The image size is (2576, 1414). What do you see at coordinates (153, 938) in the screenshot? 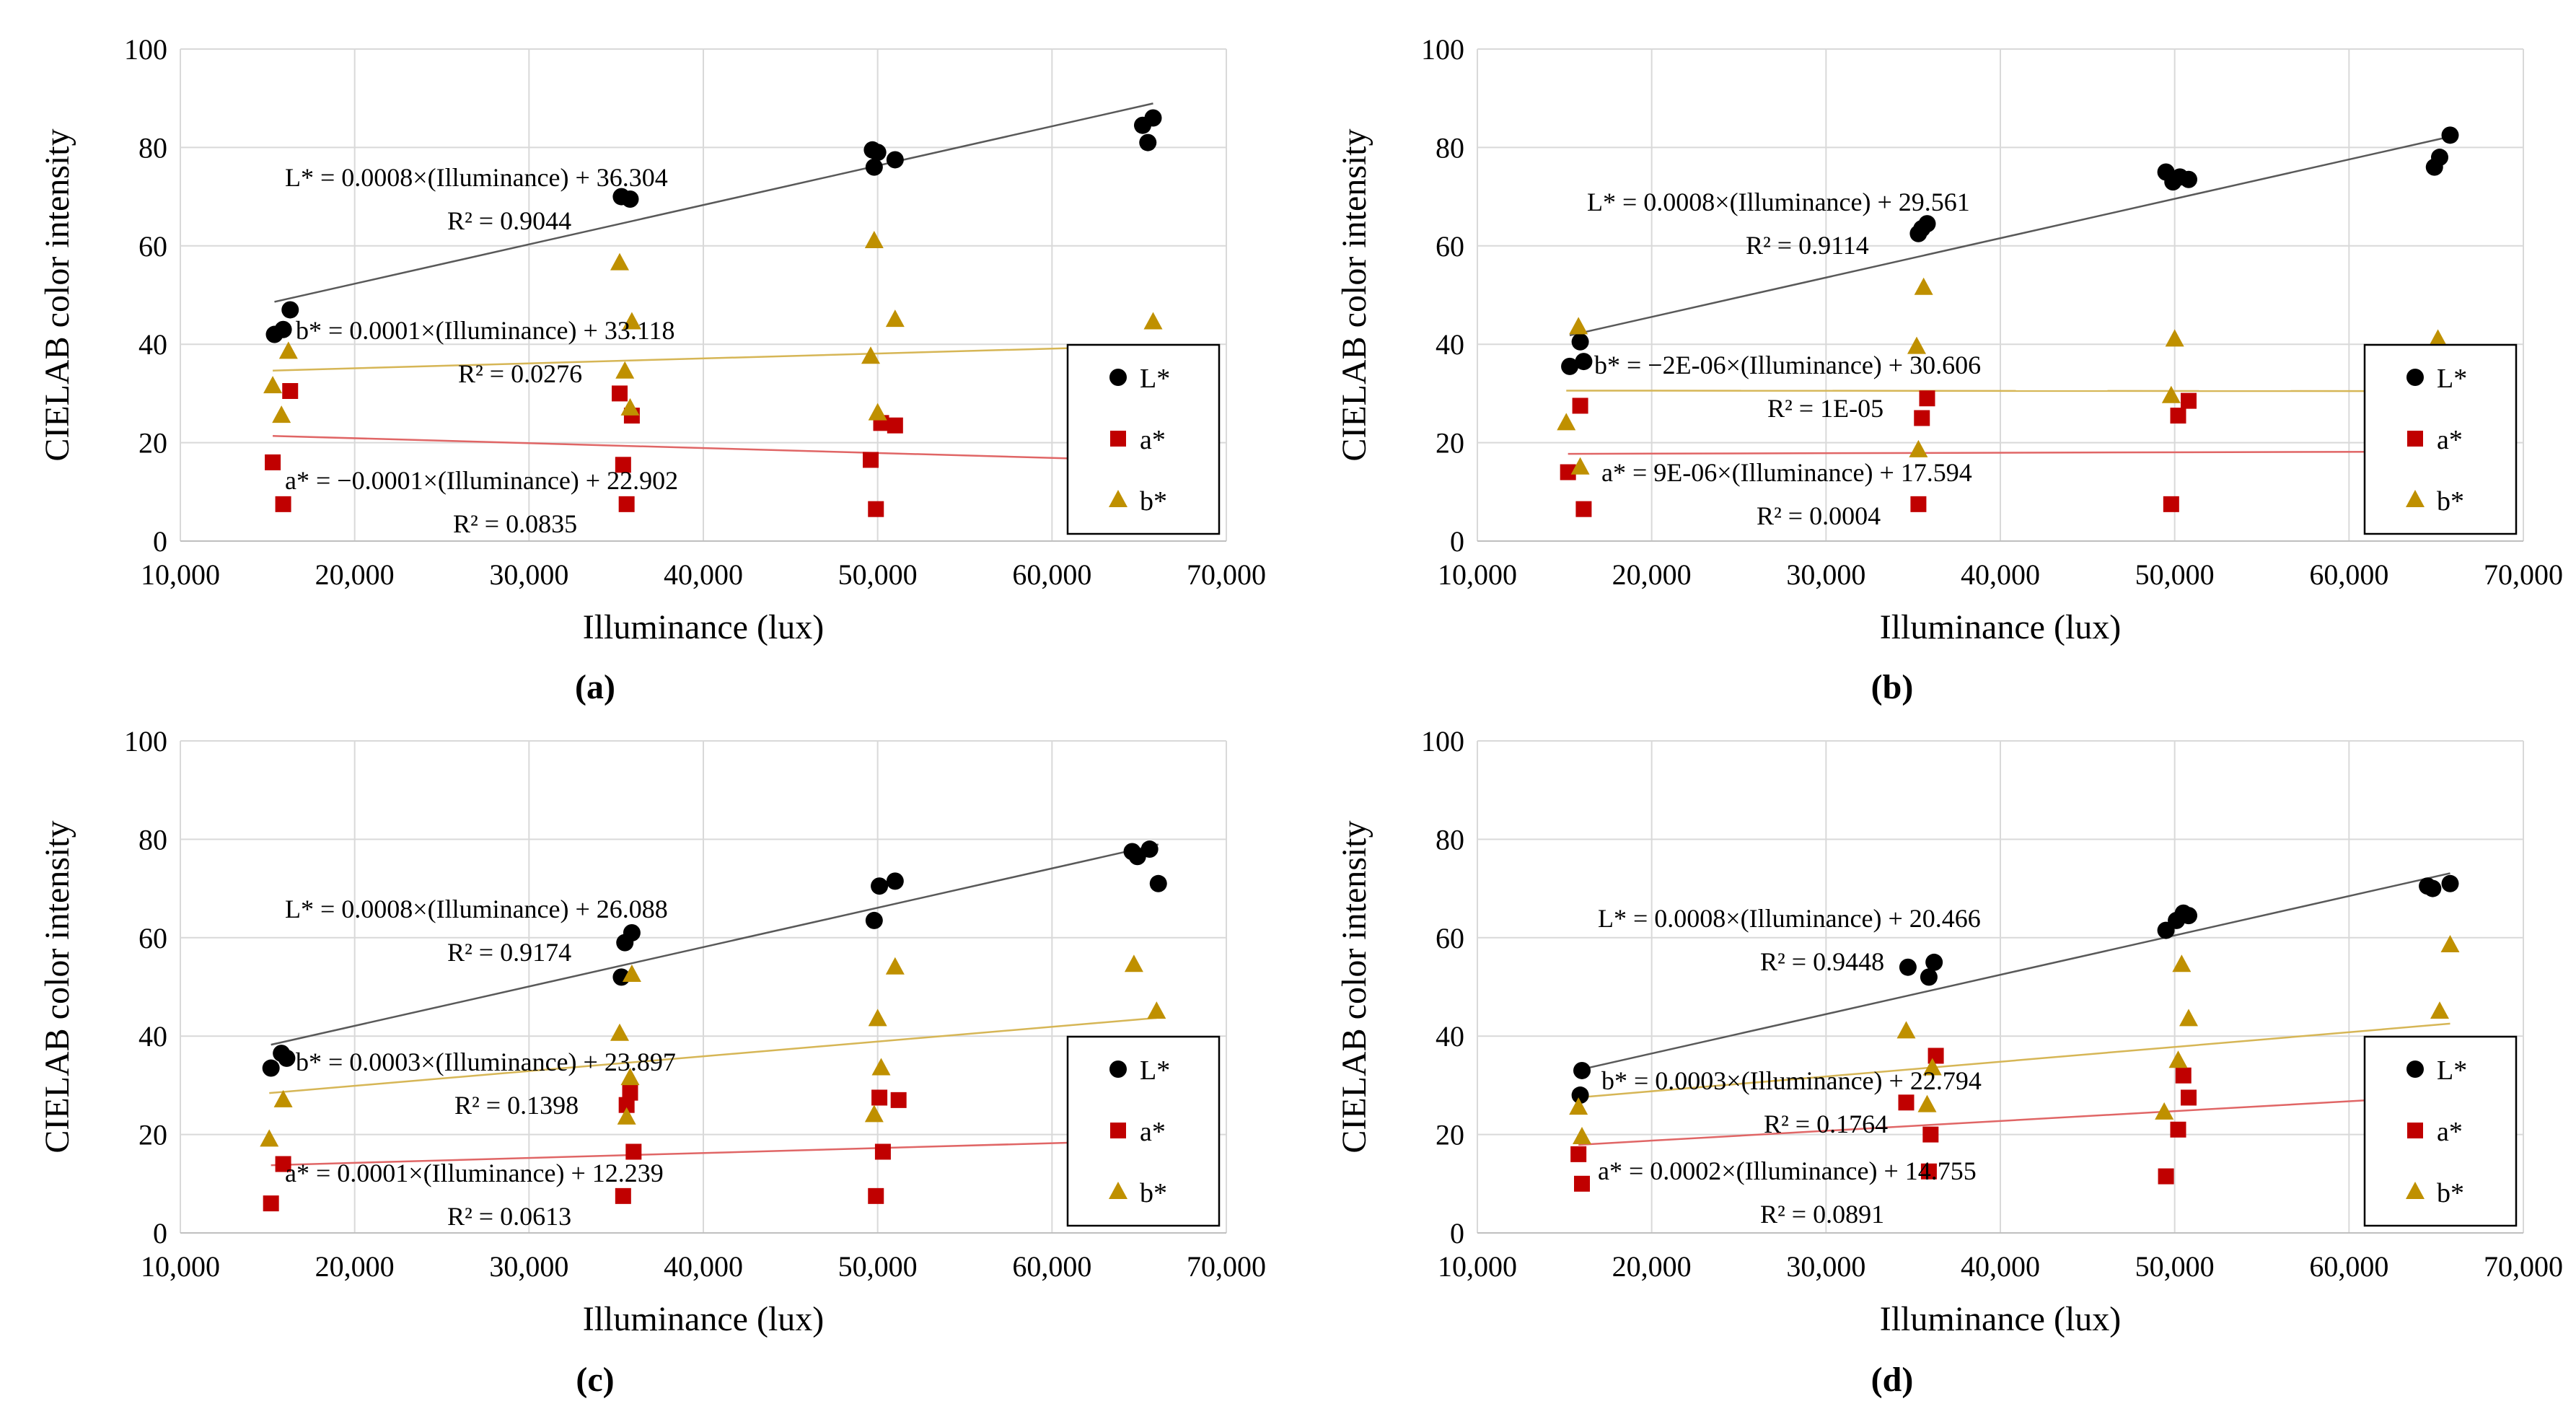
I see `y-tick-label: 60` at bounding box center [153, 938].